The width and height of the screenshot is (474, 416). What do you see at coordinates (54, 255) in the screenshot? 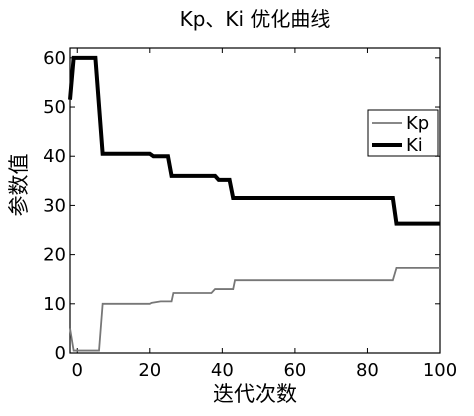
I see `y-tick-label: 20` at bounding box center [54, 255].